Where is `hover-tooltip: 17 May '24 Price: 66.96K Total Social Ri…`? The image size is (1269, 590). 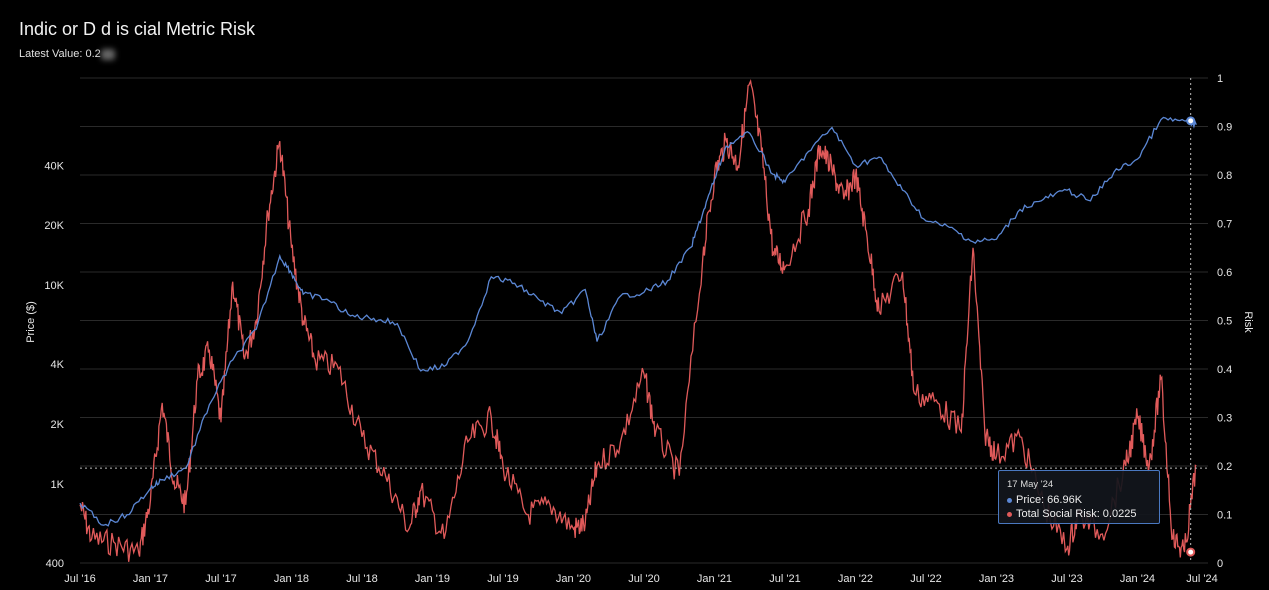
hover-tooltip: 17 May '24 Price: 66.96K Total Social Ri… is located at coordinates (1079, 497).